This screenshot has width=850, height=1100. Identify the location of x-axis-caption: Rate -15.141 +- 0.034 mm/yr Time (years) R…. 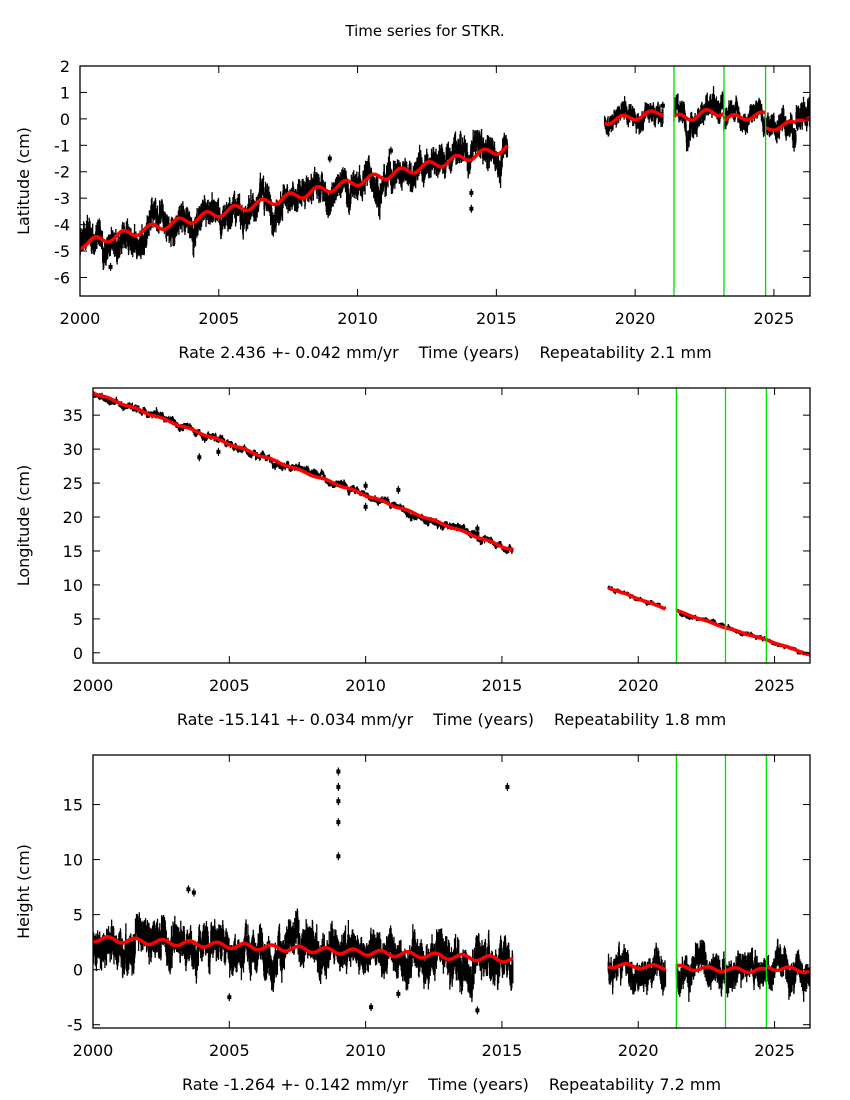
(451, 719).